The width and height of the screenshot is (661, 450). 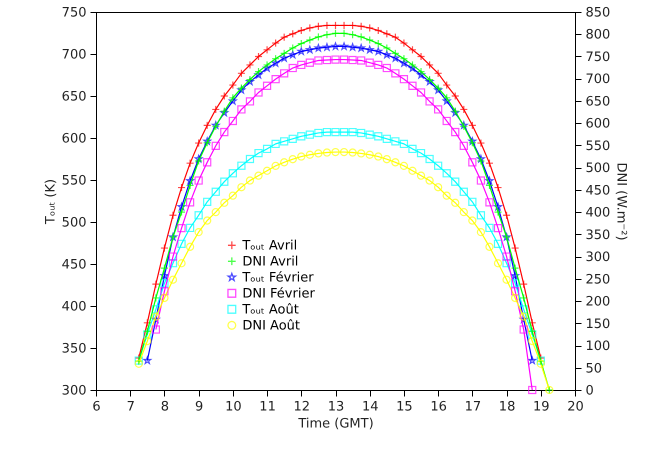 What do you see at coordinates (335, 424) in the screenshot?
I see `x-axis-title: Time (GMT)` at bounding box center [335, 424].